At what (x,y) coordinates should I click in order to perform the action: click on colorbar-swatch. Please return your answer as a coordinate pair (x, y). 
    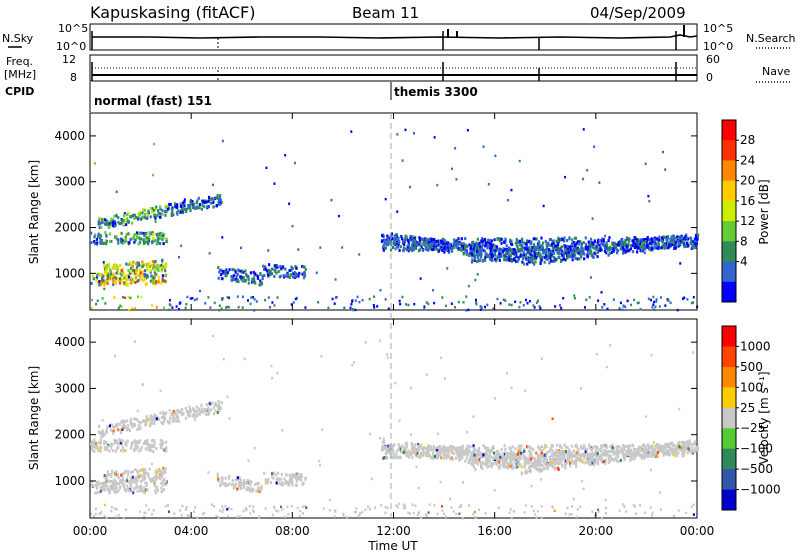
    Looking at the image, I should click on (729, 398).